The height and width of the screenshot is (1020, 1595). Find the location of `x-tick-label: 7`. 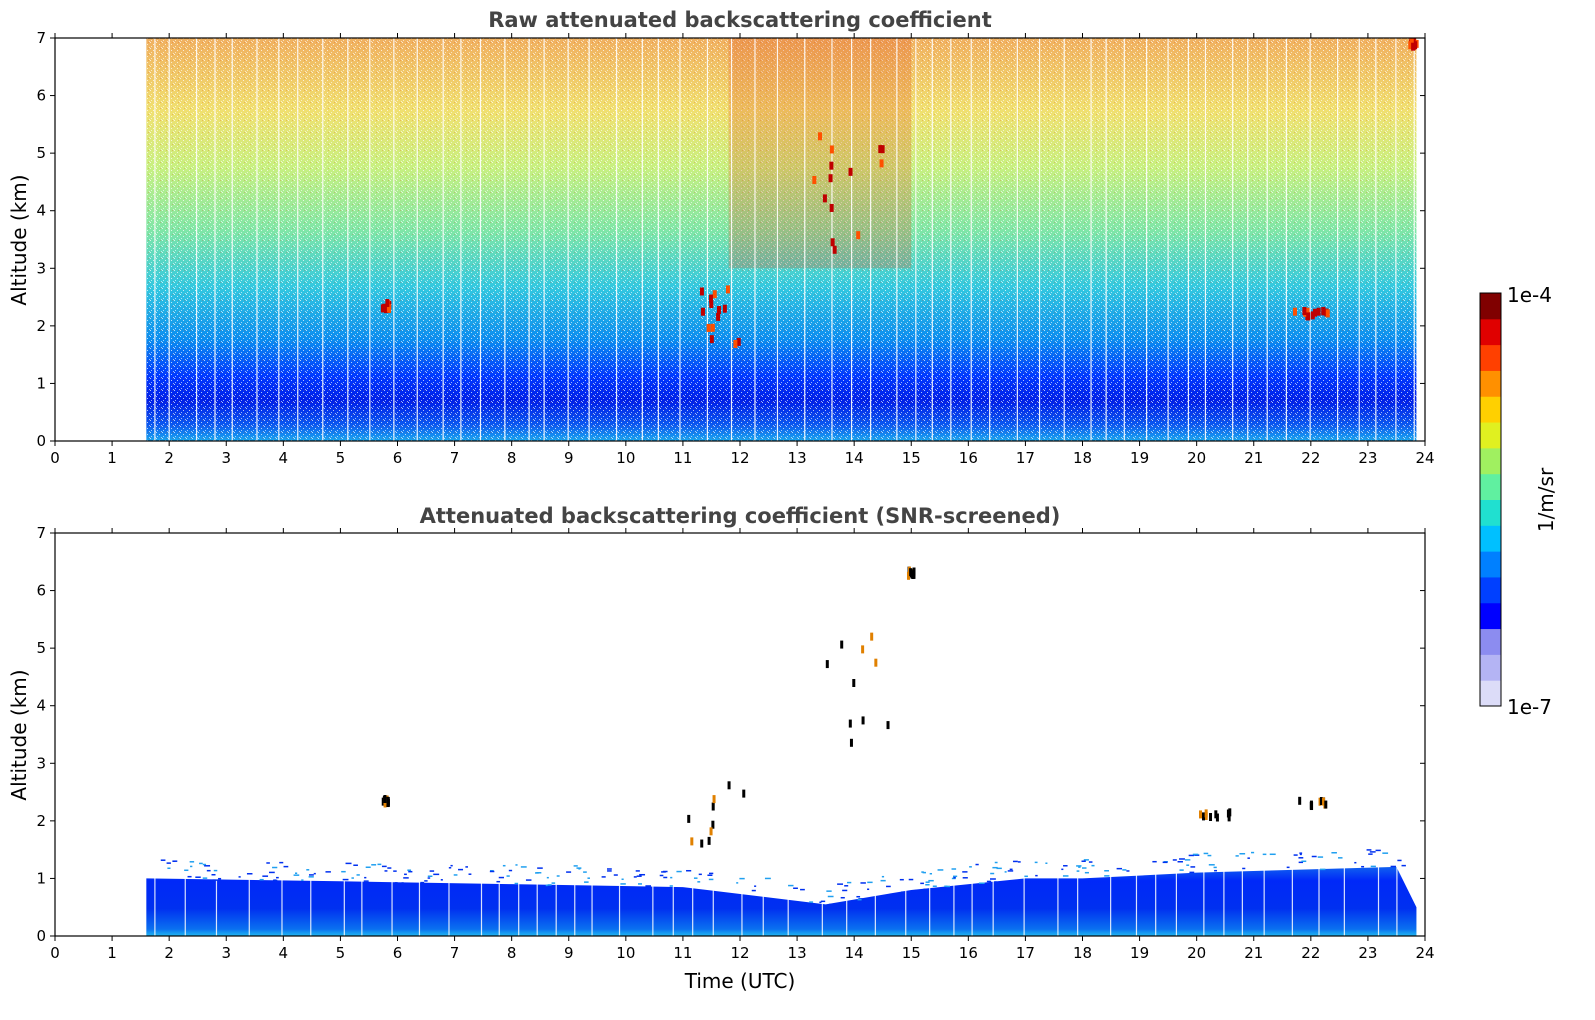

x-tick-label: 7 is located at coordinates (455, 953).